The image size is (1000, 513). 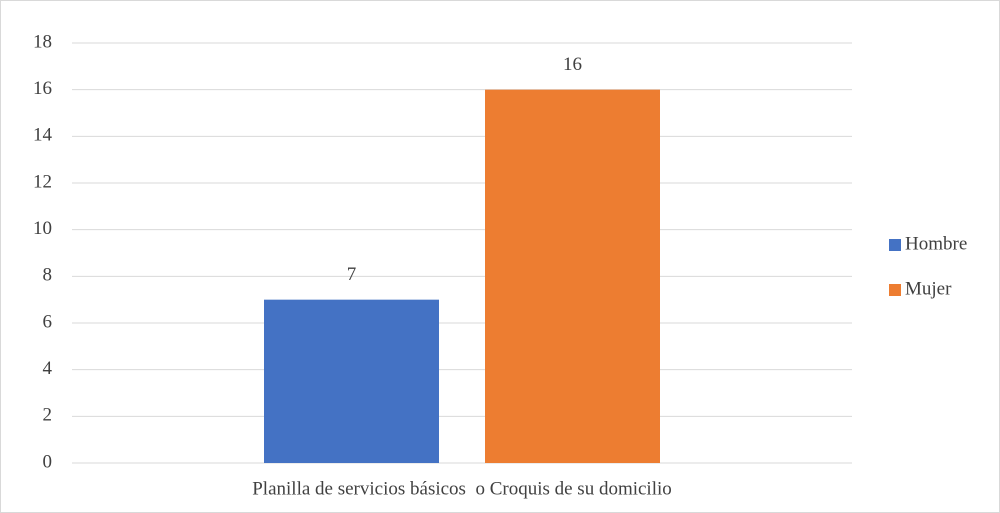 I want to click on data-label: 7, so click(x=352, y=274).